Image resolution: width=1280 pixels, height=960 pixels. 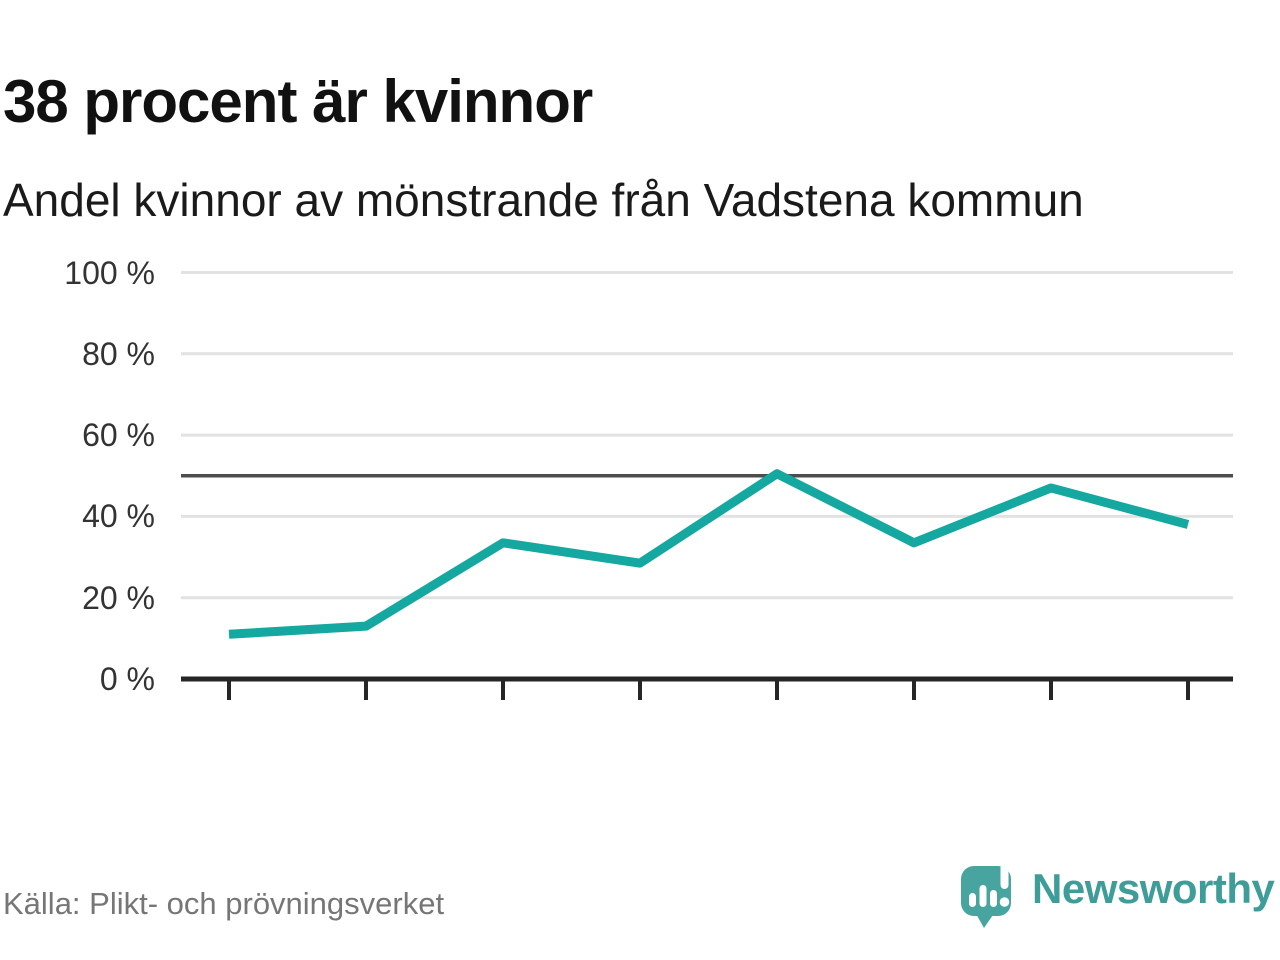 I want to click on y-axis-label: 100 %, so click(x=109, y=272).